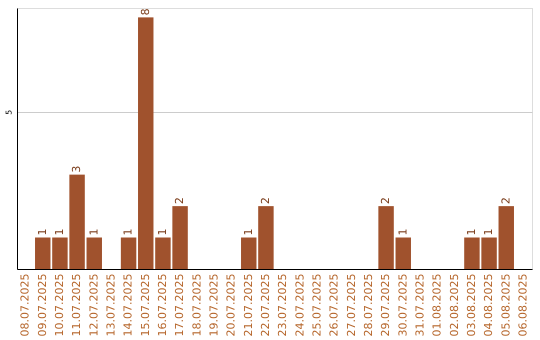  I want to click on x-tick-label: 01.08.2025, so click(437, 305).